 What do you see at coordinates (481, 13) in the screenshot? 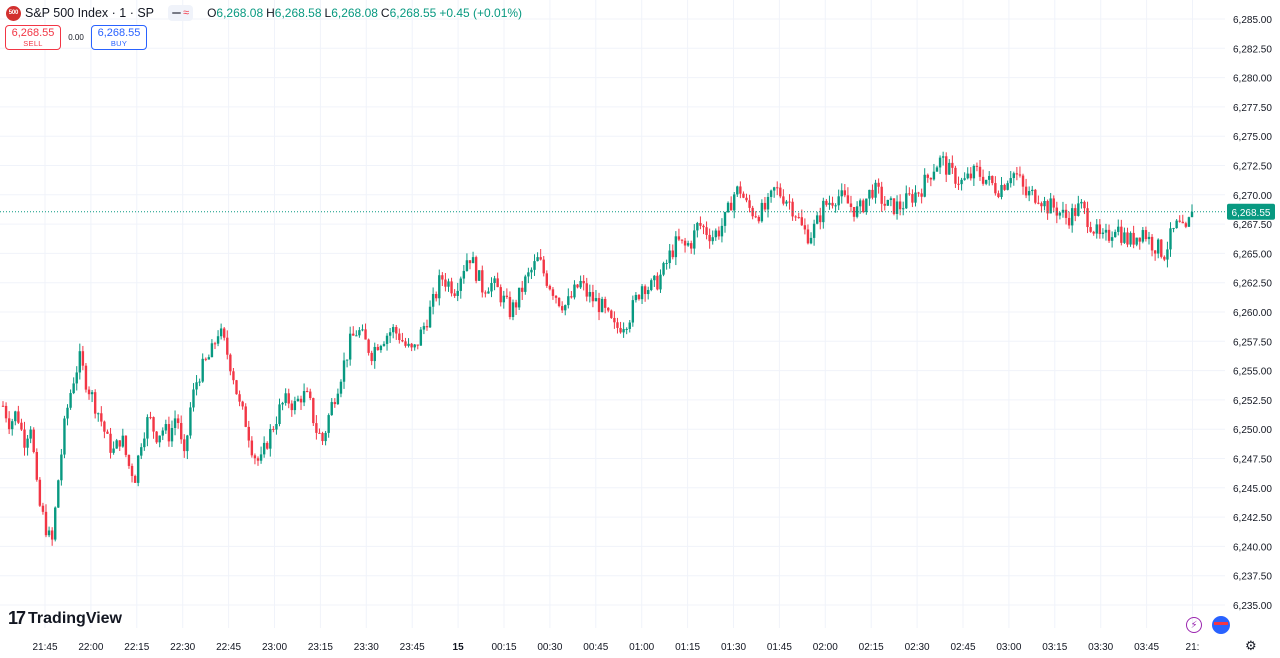
I see `price-change: +0.45 (+0.01%)` at bounding box center [481, 13].